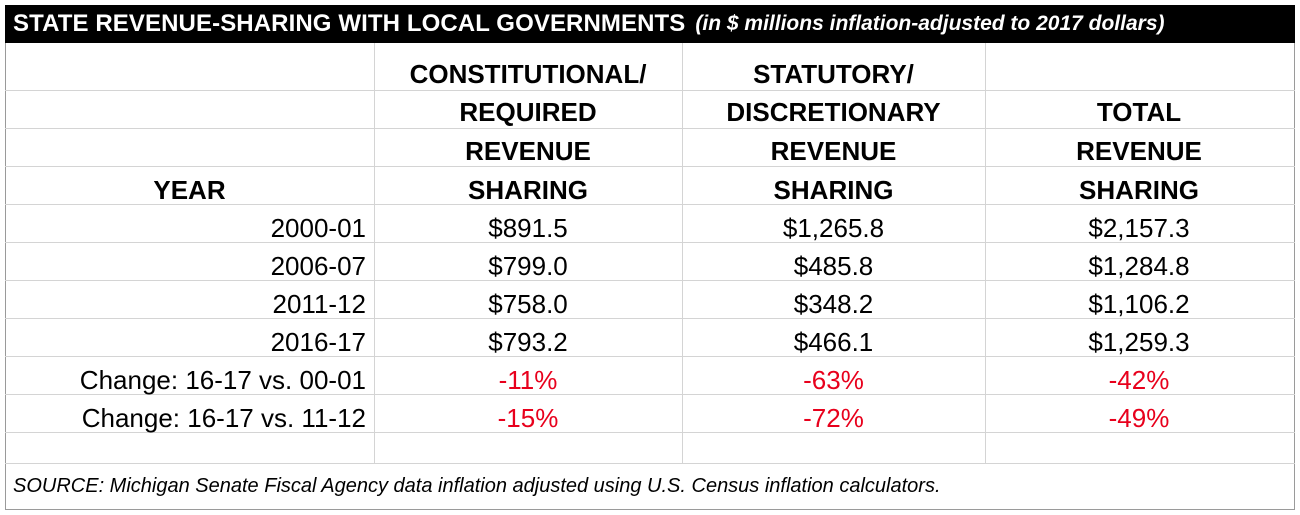 Image resolution: width=1300 pixels, height=515 pixels. Describe the element at coordinates (223, 418) in the screenshot. I see `change-row-label: Change: 16-17 vs. 11-12` at that location.